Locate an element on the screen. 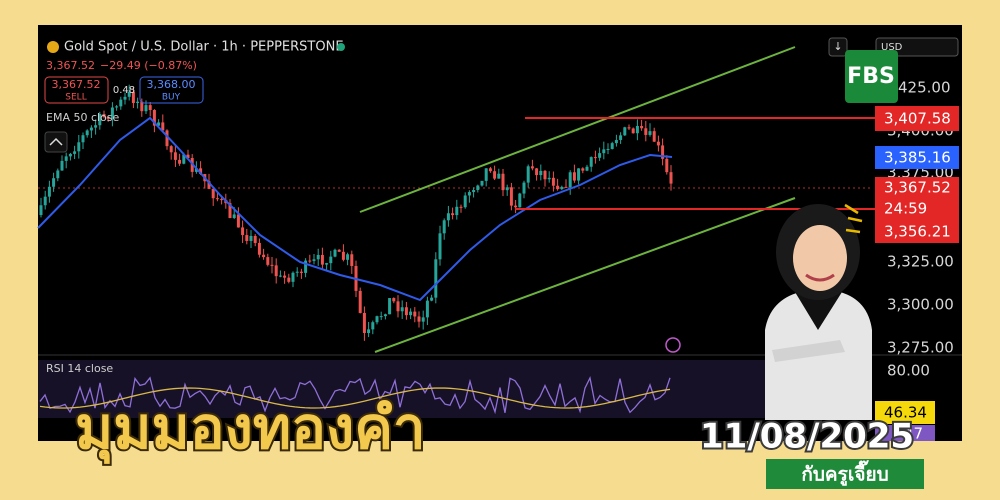  price-change: −29.49 (−0.87%) is located at coordinates (148, 65).